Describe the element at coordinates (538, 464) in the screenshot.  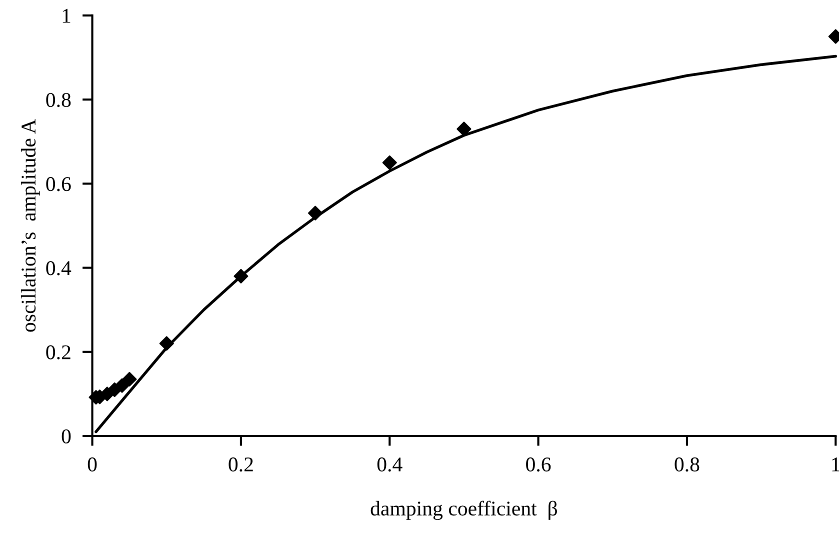
I see `x-tick-label: 0.6` at that location.